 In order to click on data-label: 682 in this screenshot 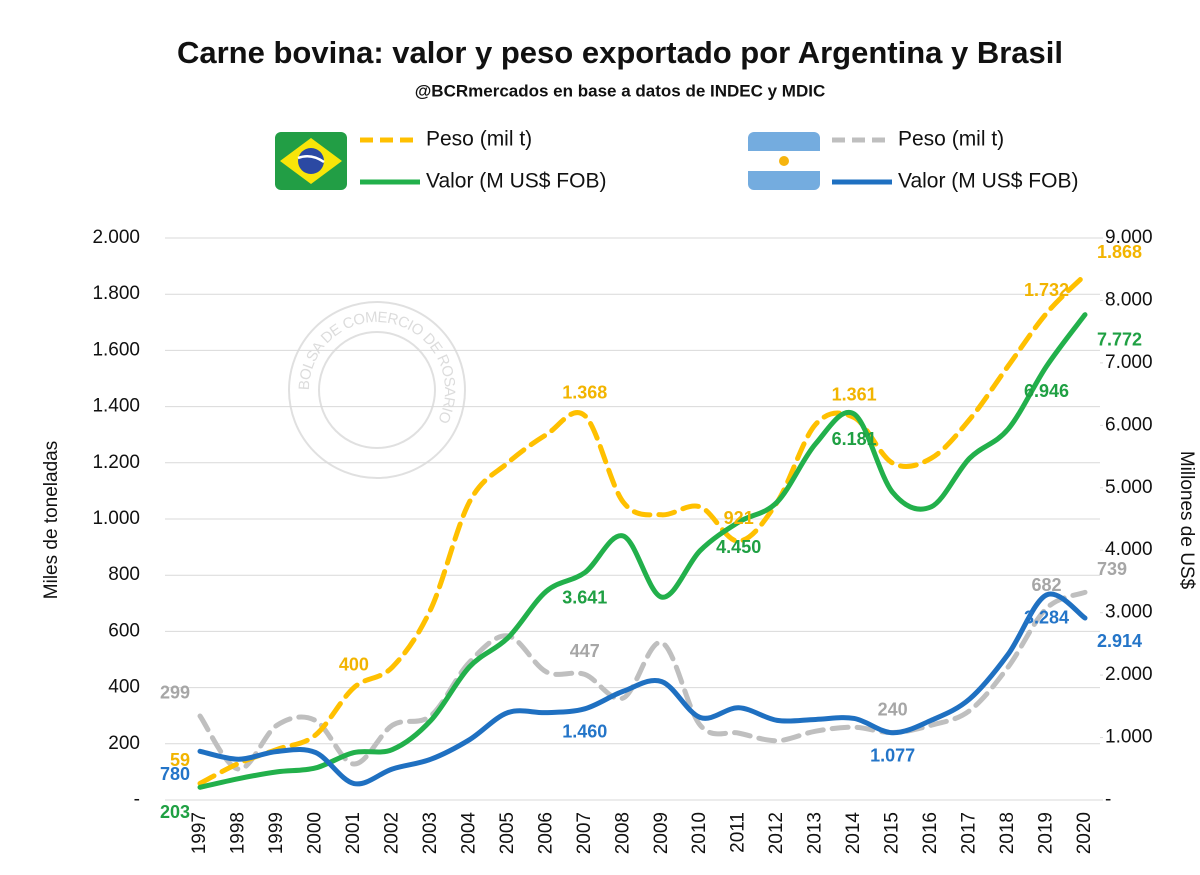, I will do `click(1046, 585)`.